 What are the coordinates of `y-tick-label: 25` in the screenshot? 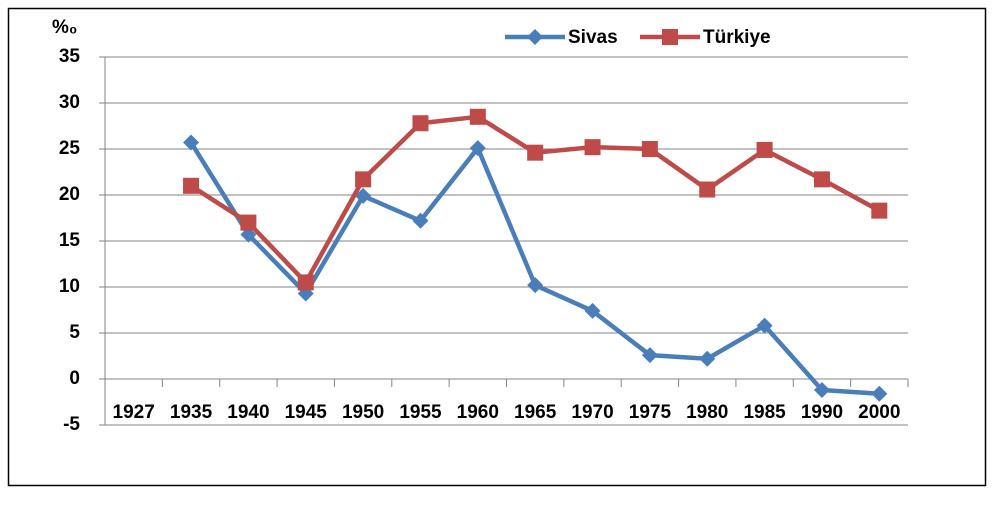 It's located at (70, 148).